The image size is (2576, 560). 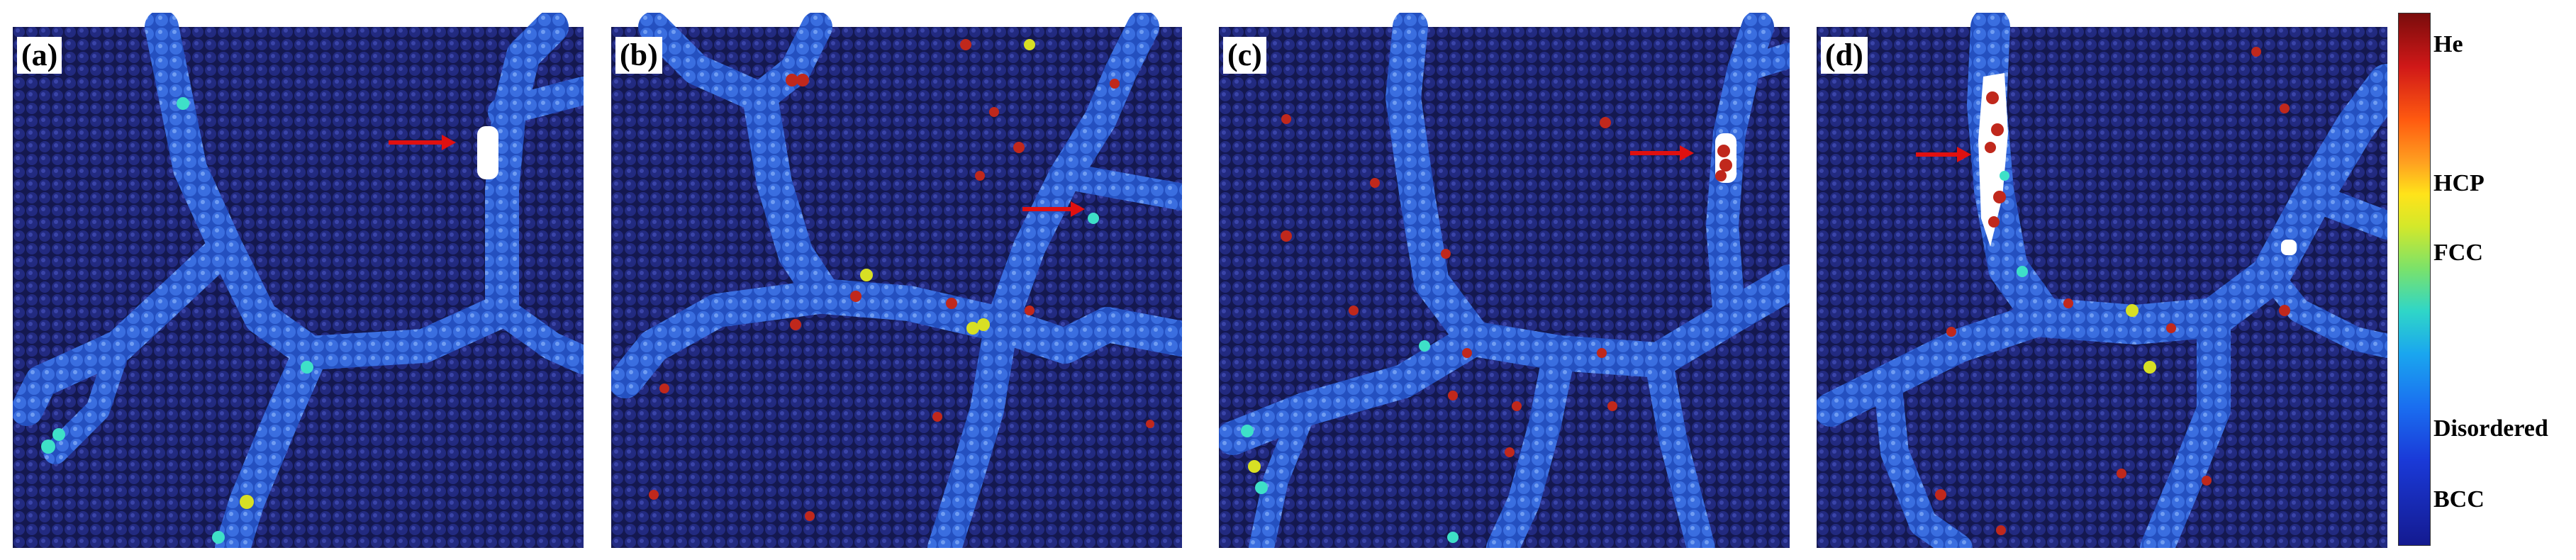 What do you see at coordinates (2414, 279) in the screenshot?
I see `colorbar` at bounding box center [2414, 279].